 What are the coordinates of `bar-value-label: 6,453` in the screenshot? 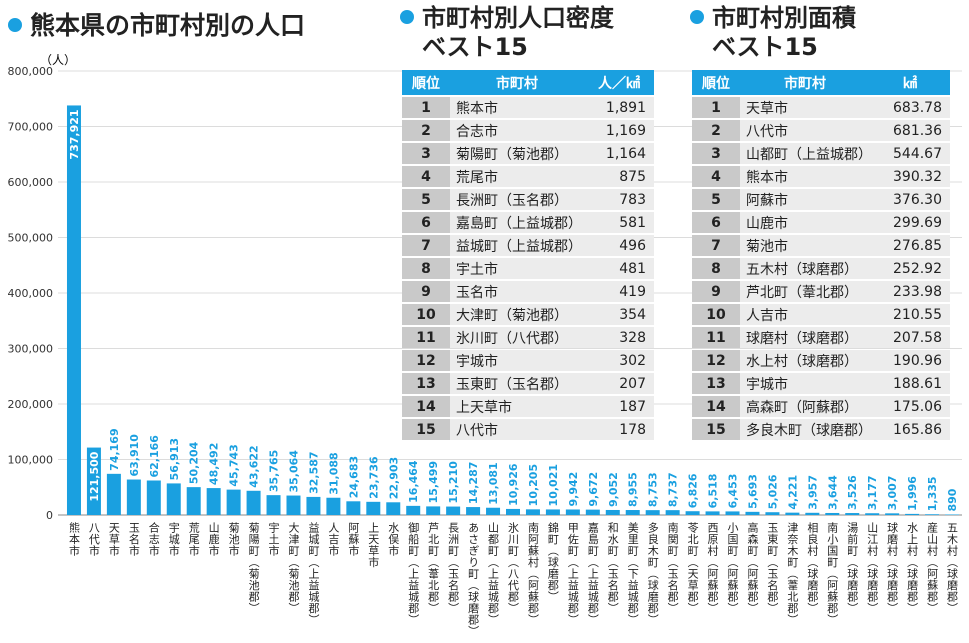 It's located at (733, 491).